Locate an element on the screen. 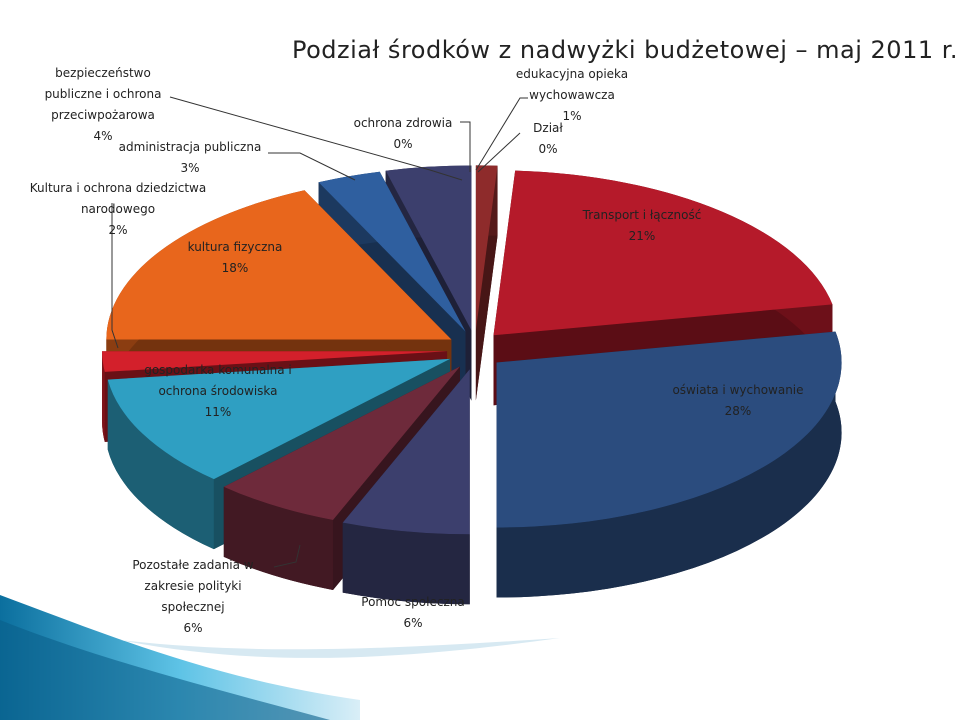 Image resolution: width=960 pixels, height=720 pixels. value-label: 21% is located at coordinates (642, 236).